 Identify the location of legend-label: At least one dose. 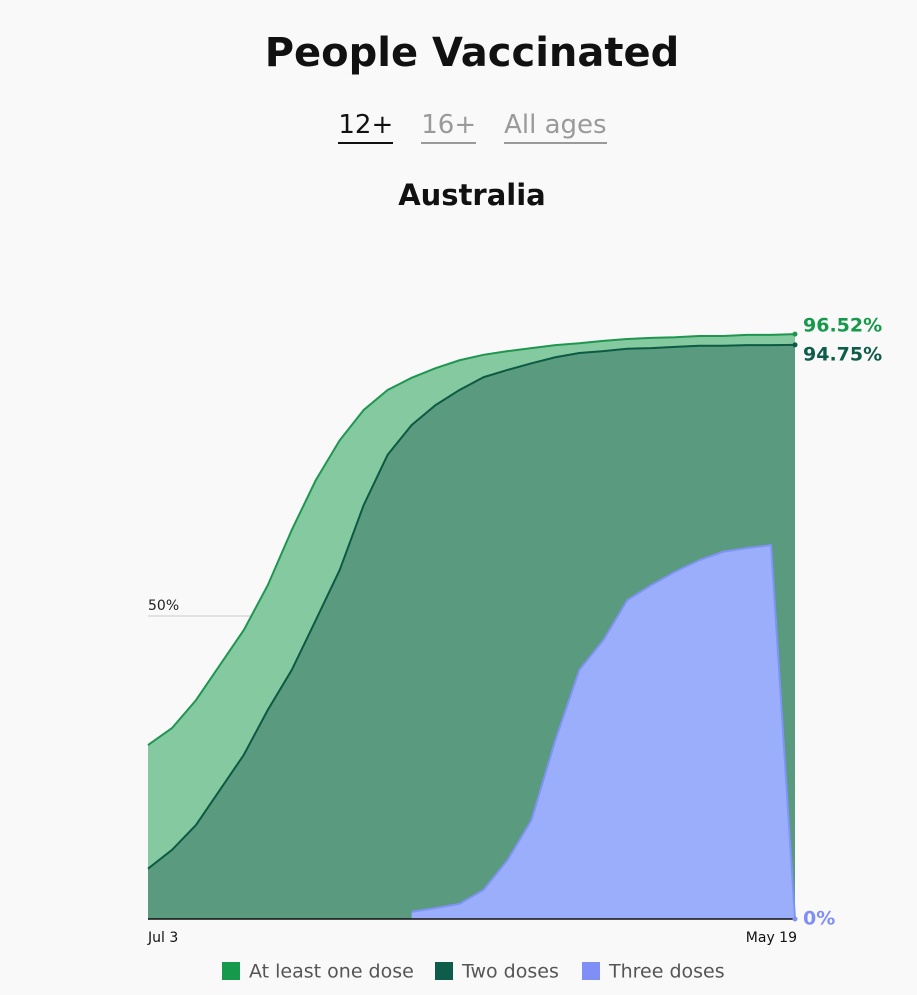
(331, 972).